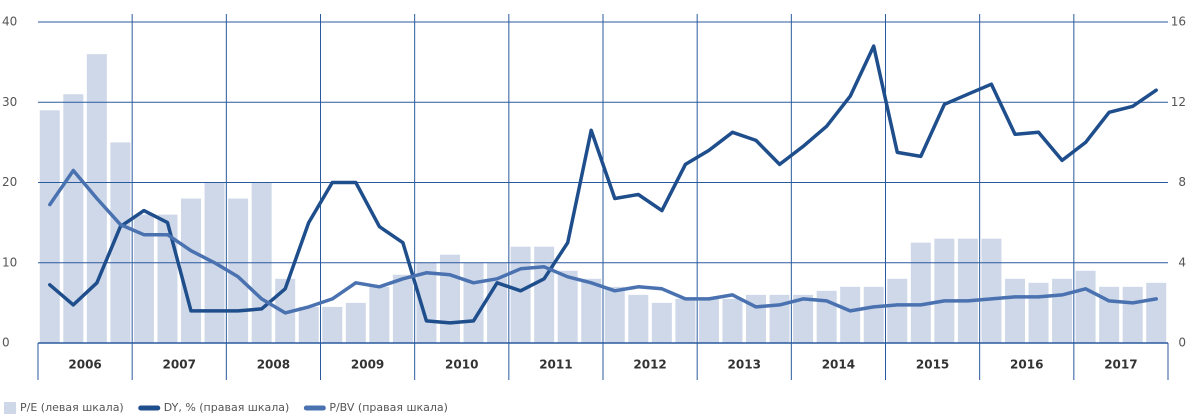  Describe the element at coordinates (9, 182) in the screenshot. I see `y-tick-label: 20` at that location.